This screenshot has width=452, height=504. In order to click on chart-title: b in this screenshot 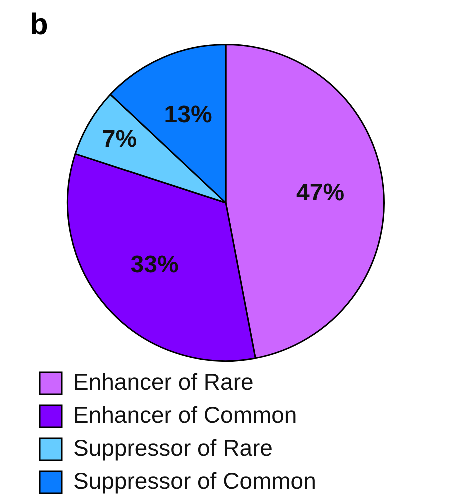, I will do `click(39, 25)`.